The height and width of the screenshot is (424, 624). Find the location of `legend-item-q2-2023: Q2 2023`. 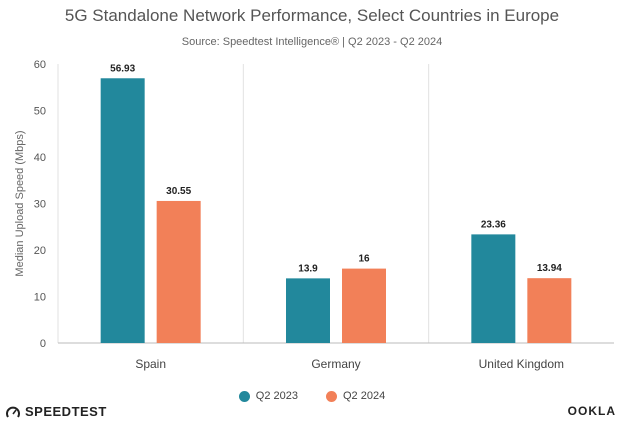

legend-item-q2-2023: Q2 2023 is located at coordinates (268, 396).